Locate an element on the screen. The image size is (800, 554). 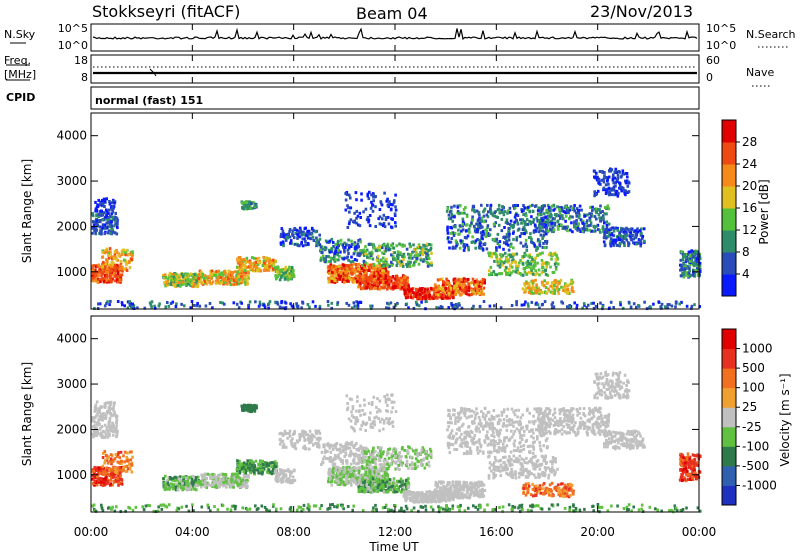
station-title: Stokkseyri (fitACF) is located at coordinates (166, 11).